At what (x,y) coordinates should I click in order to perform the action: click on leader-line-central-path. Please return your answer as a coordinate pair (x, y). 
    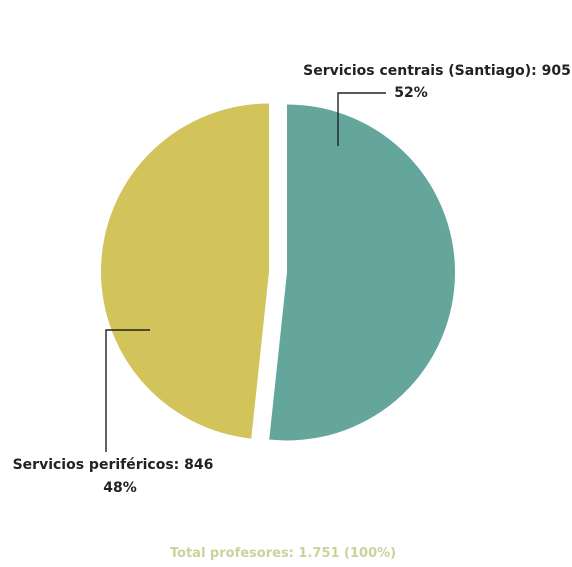
    Looking at the image, I should click on (361, 119).